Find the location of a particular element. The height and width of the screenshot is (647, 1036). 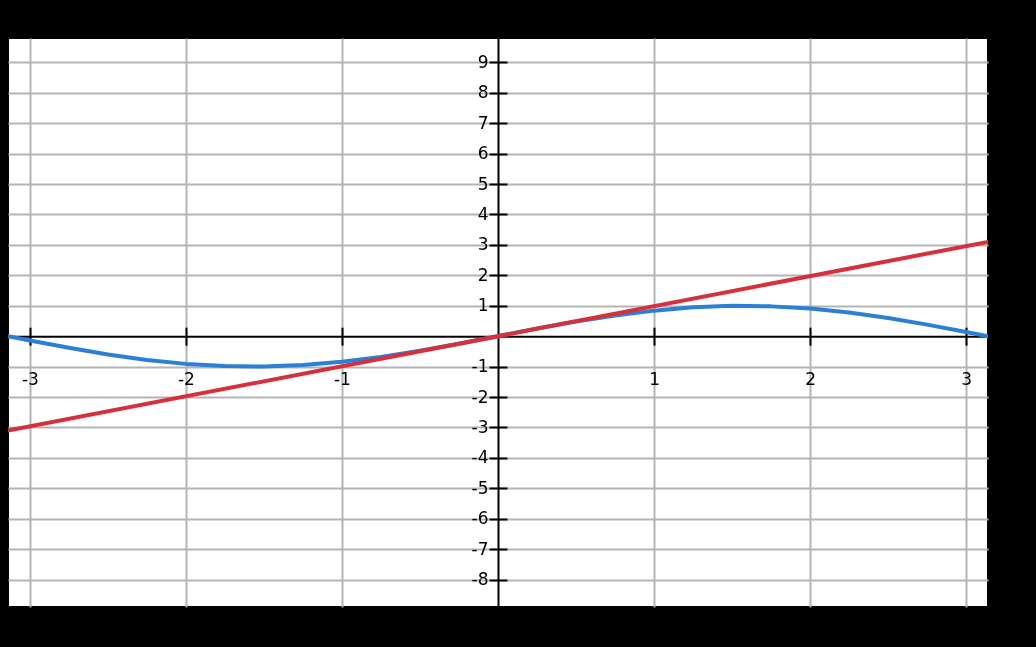

y-tick-label: 2 is located at coordinates (483, 274).